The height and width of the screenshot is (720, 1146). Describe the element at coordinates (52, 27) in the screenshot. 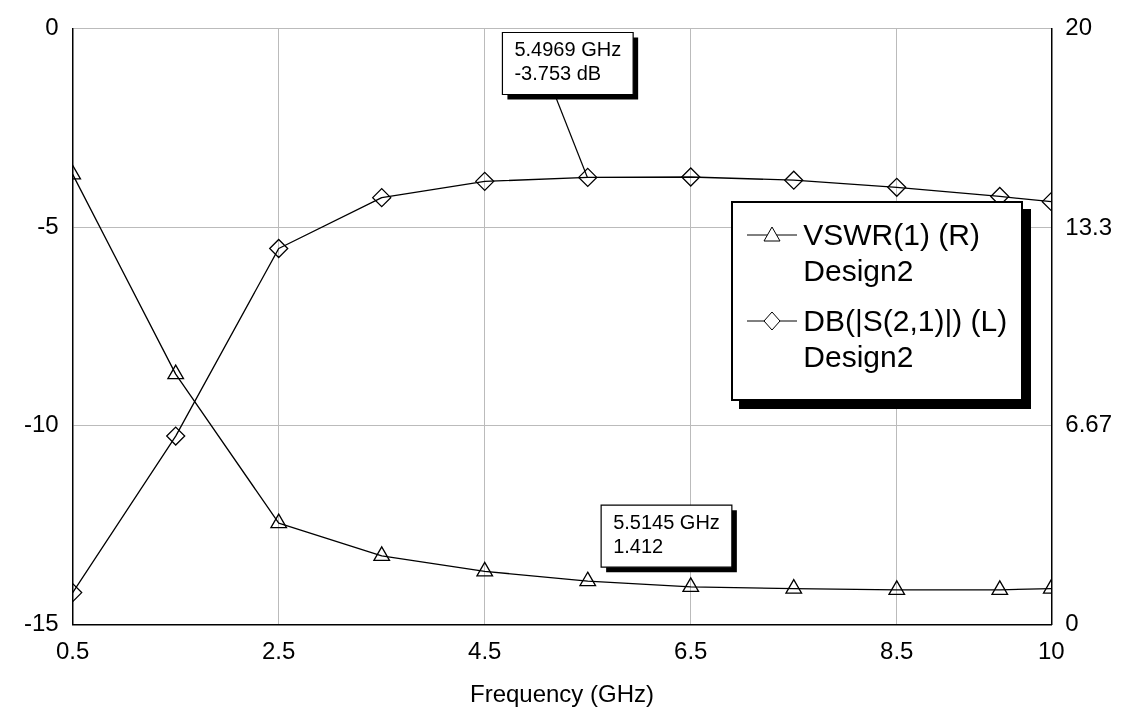

I see `y-tick-label: 0` at that location.